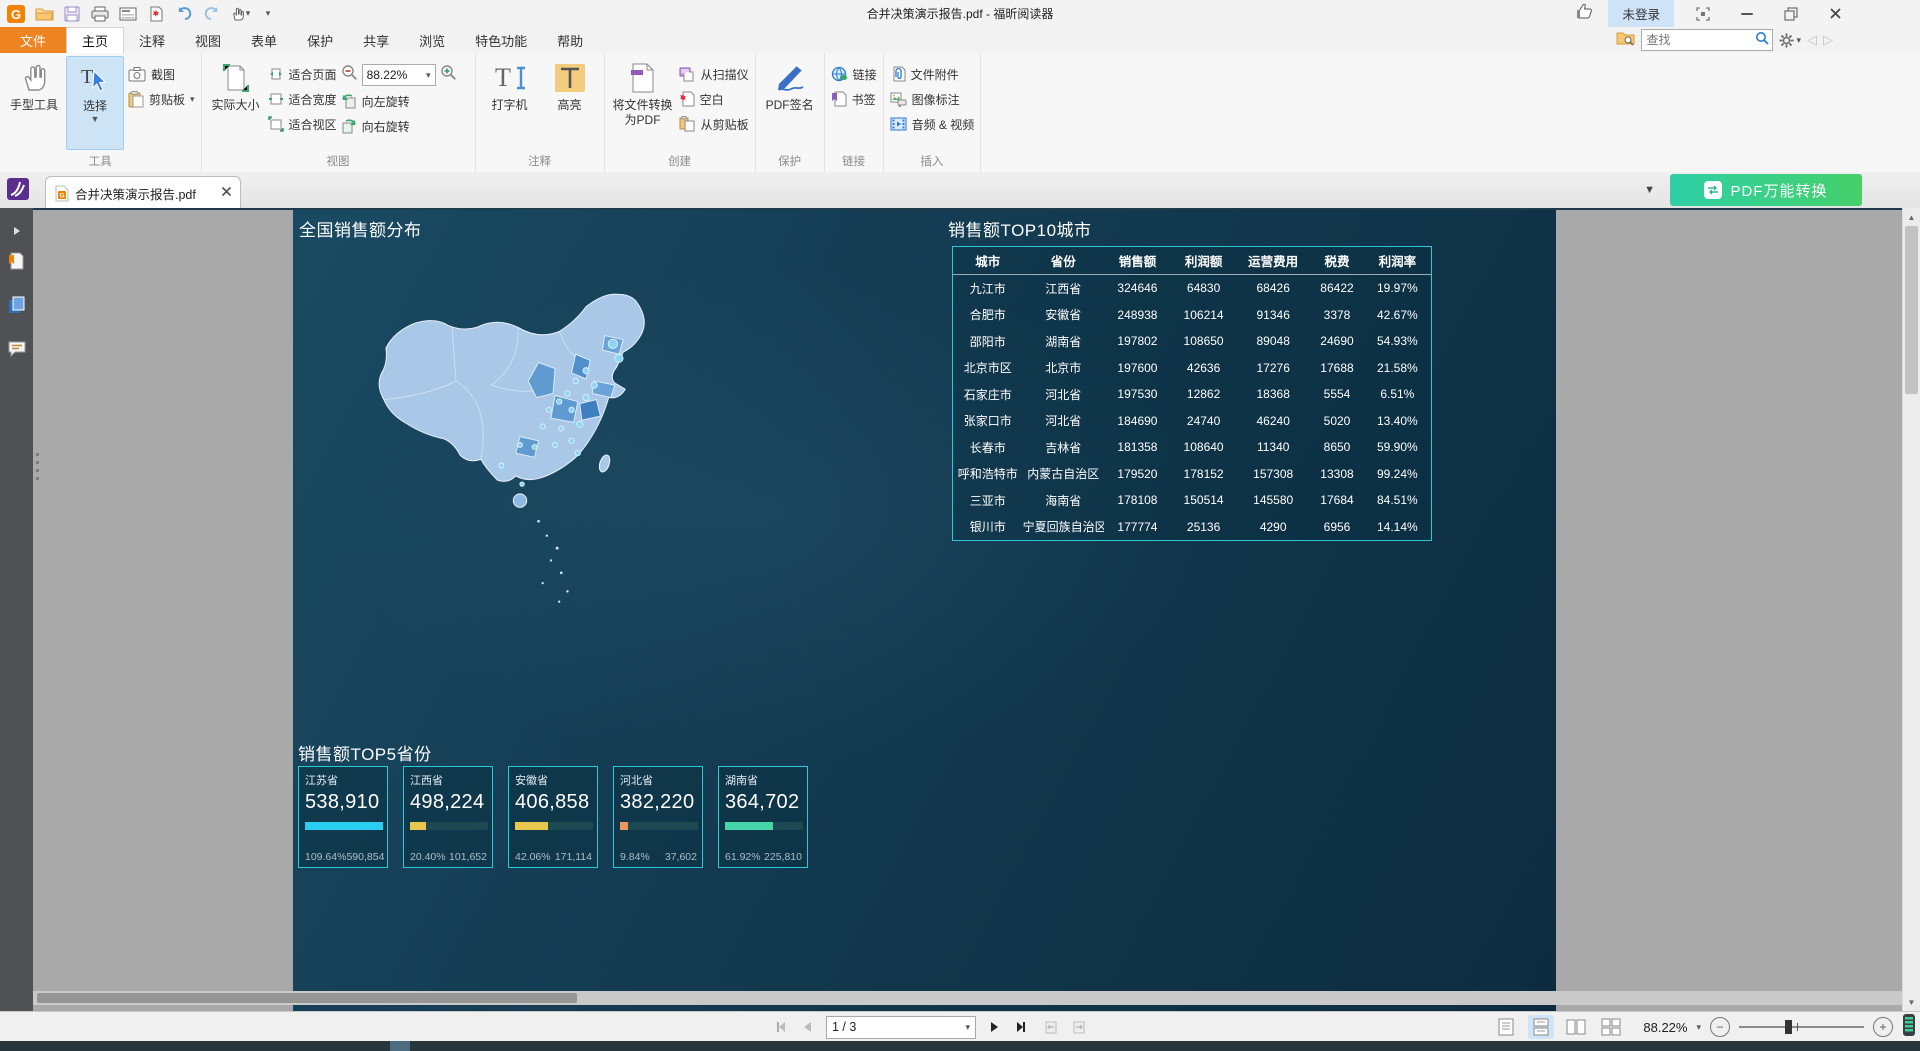 Image resolution: width=1920 pixels, height=1051 pixels. What do you see at coordinates (37, 466) in the screenshot?
I see `panel-splitter-handle` at bounding box center [37, 466].